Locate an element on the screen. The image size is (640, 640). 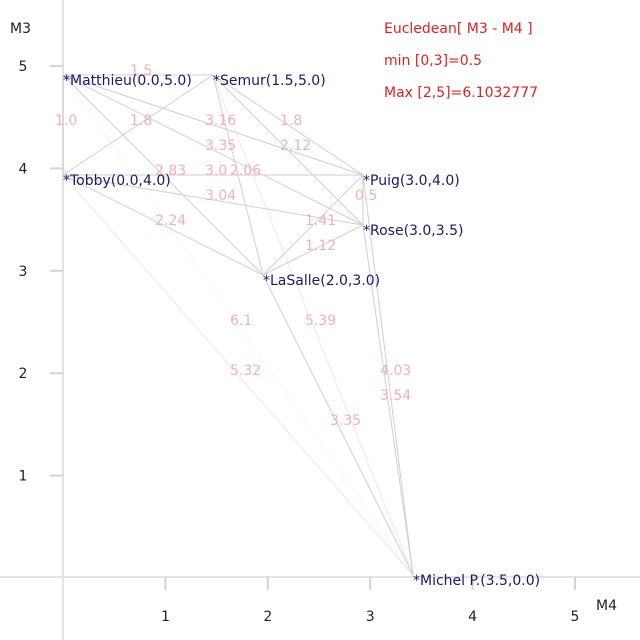
distance-label: 3.04 is located at coordinates (220, 196).